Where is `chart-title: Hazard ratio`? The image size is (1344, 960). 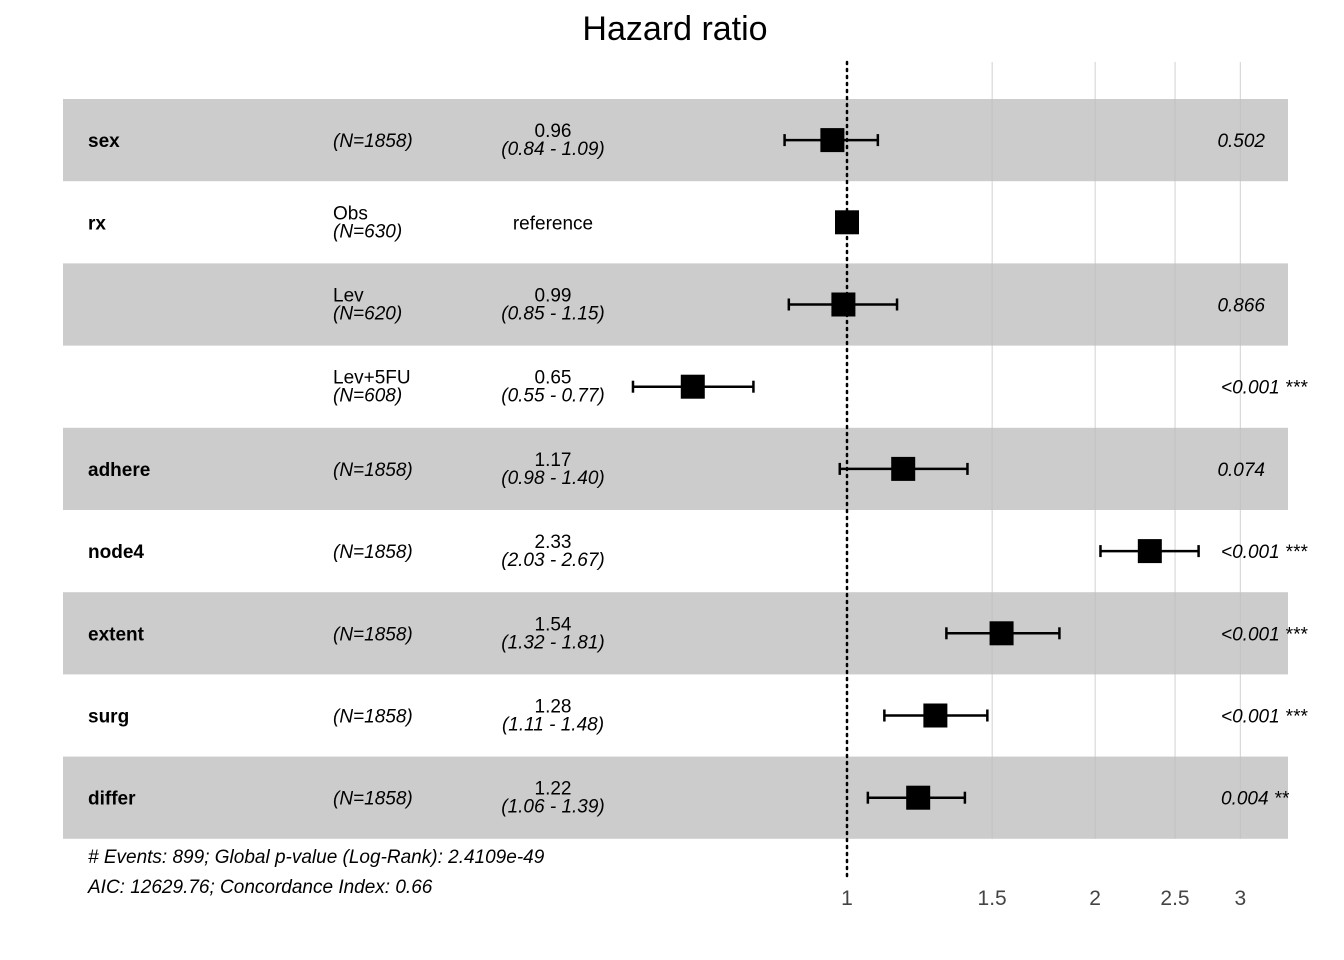
chart-title: Hazard ratio is located at coordinates (674, 29).